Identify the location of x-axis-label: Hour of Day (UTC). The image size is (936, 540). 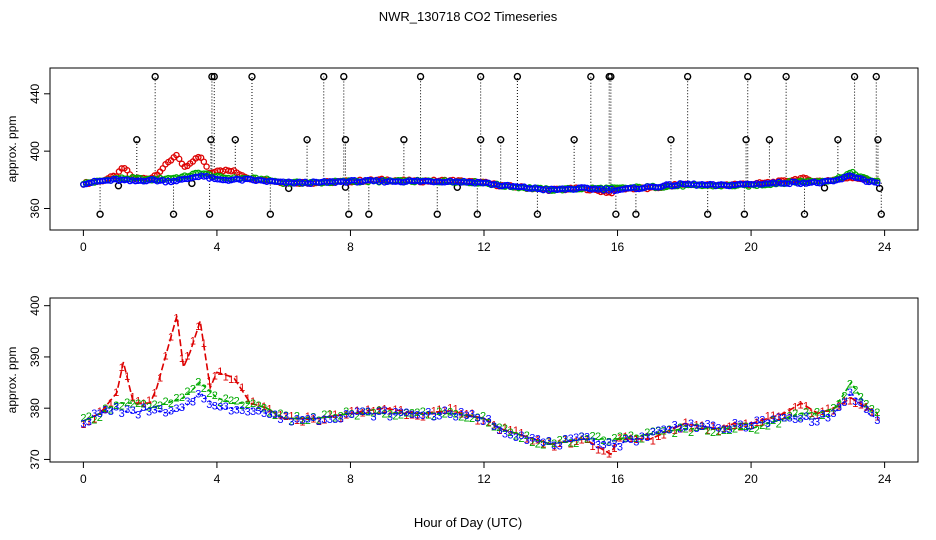
(468, 522).